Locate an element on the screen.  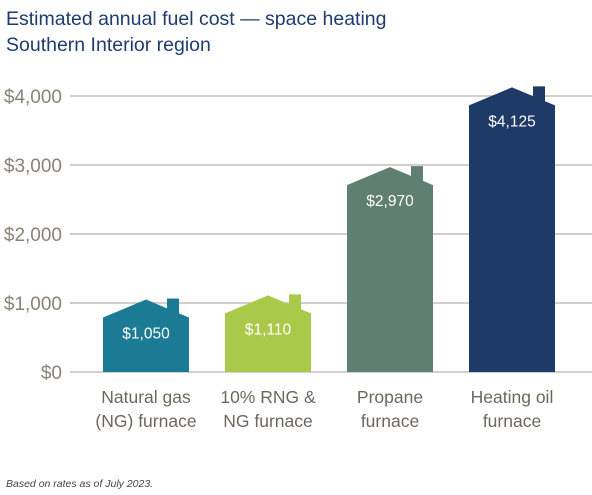
y-tick-label: $4,000 is located at coordinates (33, 97).